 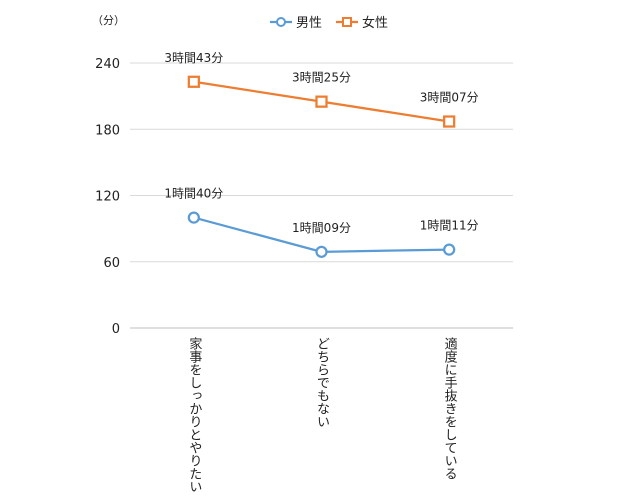 I want to click on y-unit-label: （分）, so click(x=108, y=20).